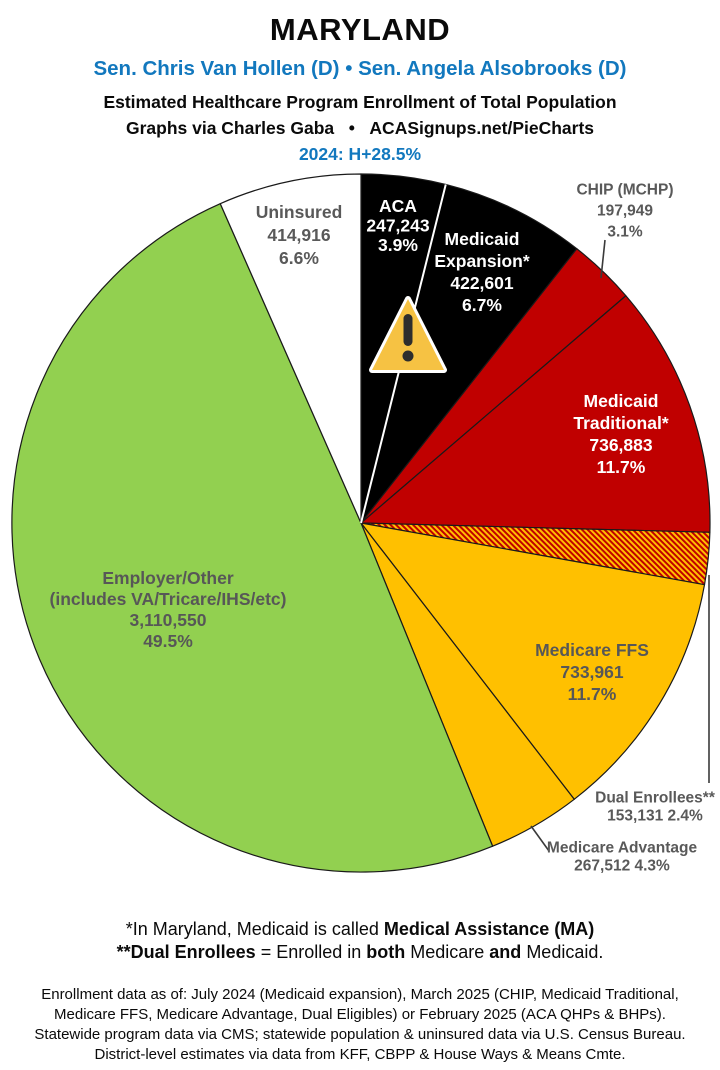 Image resolution: width=720 pixels, height=1070 pixels. I want to click on label-medicaid-expansion: 6.7%, so click(482, 305).